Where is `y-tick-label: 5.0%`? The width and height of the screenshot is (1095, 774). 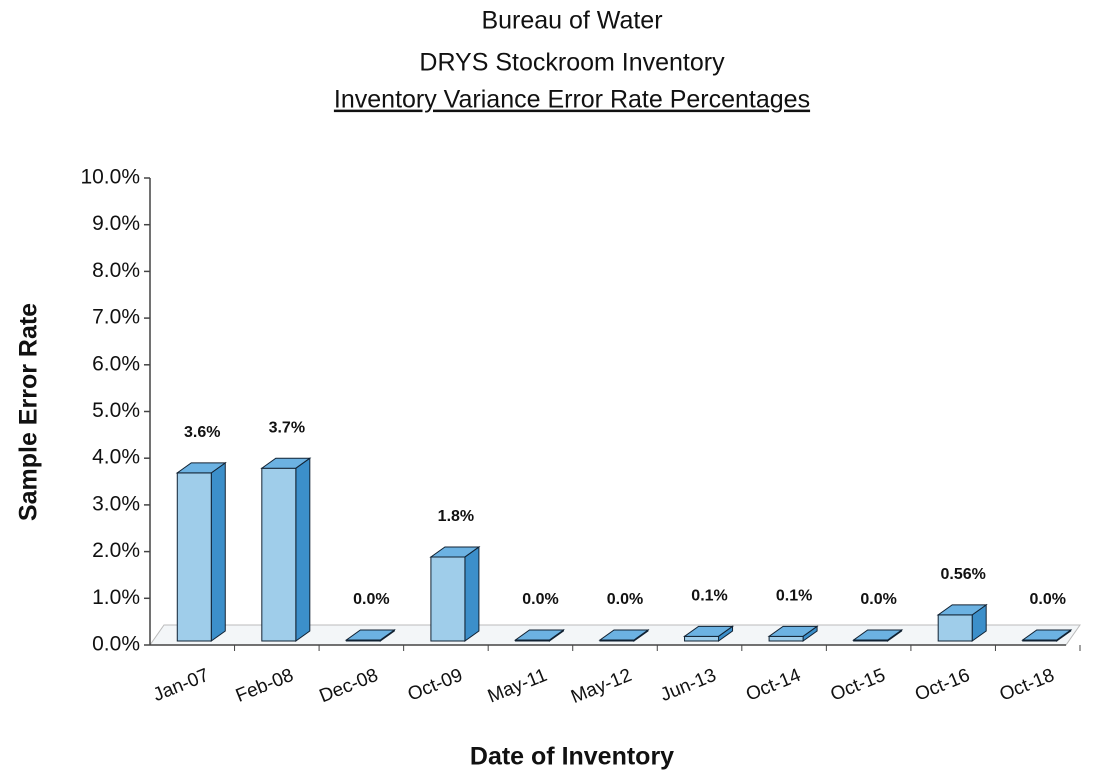
y-tick-label: 5.0% is located at coordinates (116, 410).